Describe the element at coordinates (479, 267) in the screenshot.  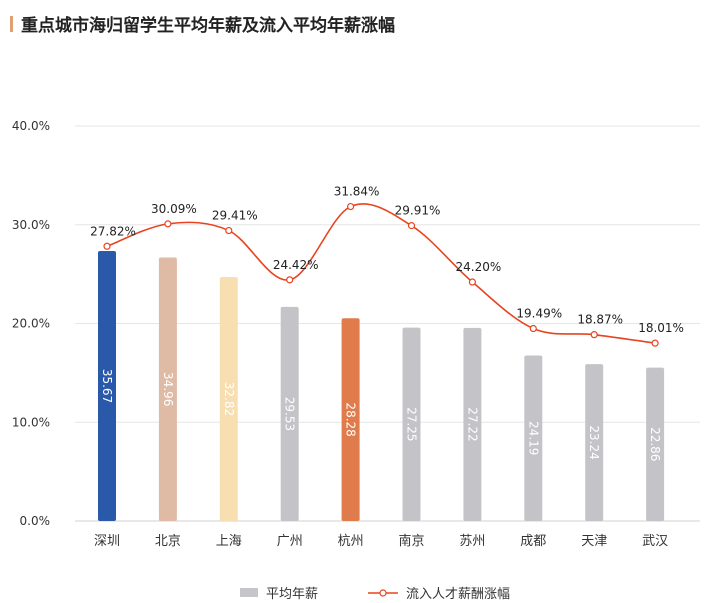
I see `line-value-label: 24.20%` at that location.